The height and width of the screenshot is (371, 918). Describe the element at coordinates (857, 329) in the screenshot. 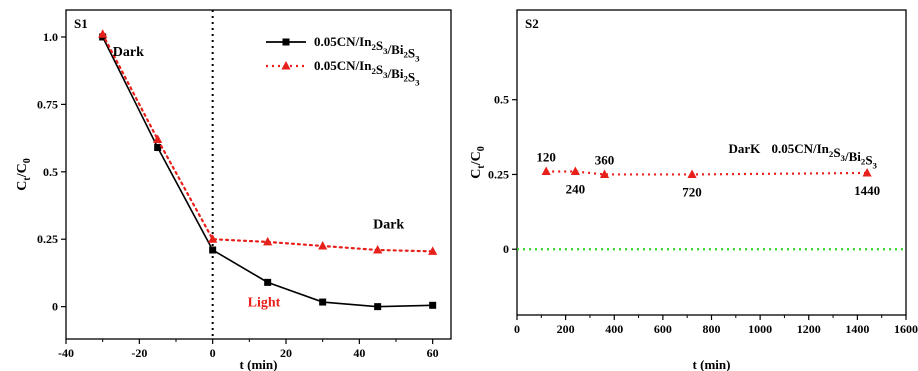

I see `x-tick-label: 1400` at that location.